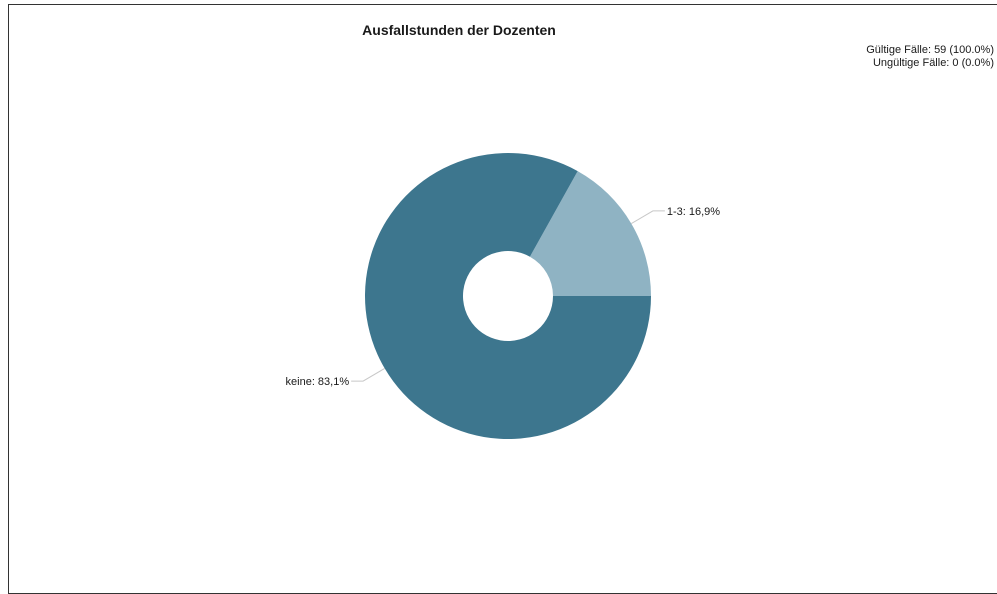 This screenshot has height=594, width=997. What do you see at coordinates (507, 296) in the screenshot?
I see `pie-slice-keine` at bounding box center [507, 296].